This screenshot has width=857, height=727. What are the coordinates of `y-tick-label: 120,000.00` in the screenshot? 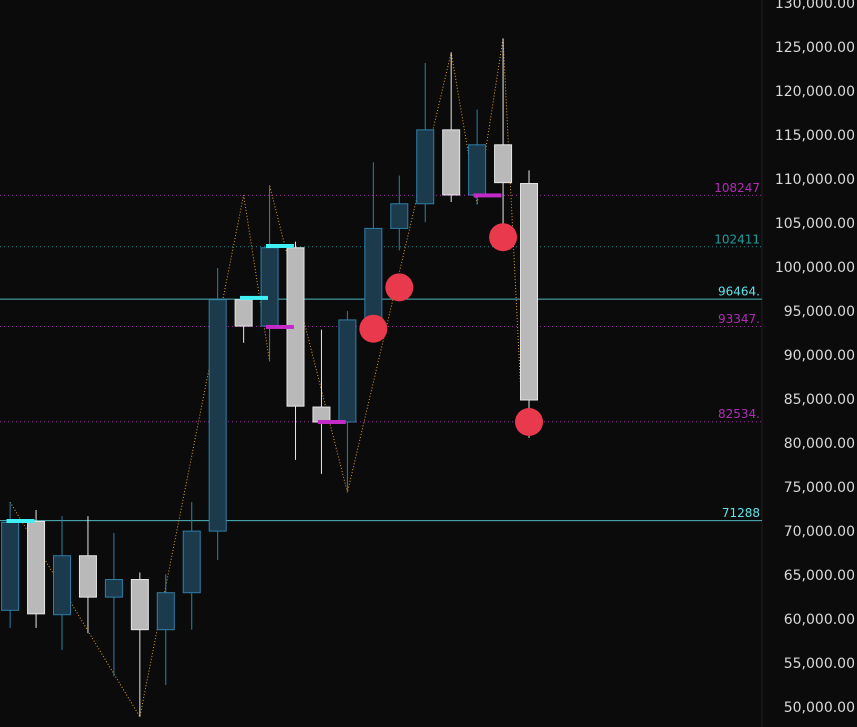 It's located at (815, 92).